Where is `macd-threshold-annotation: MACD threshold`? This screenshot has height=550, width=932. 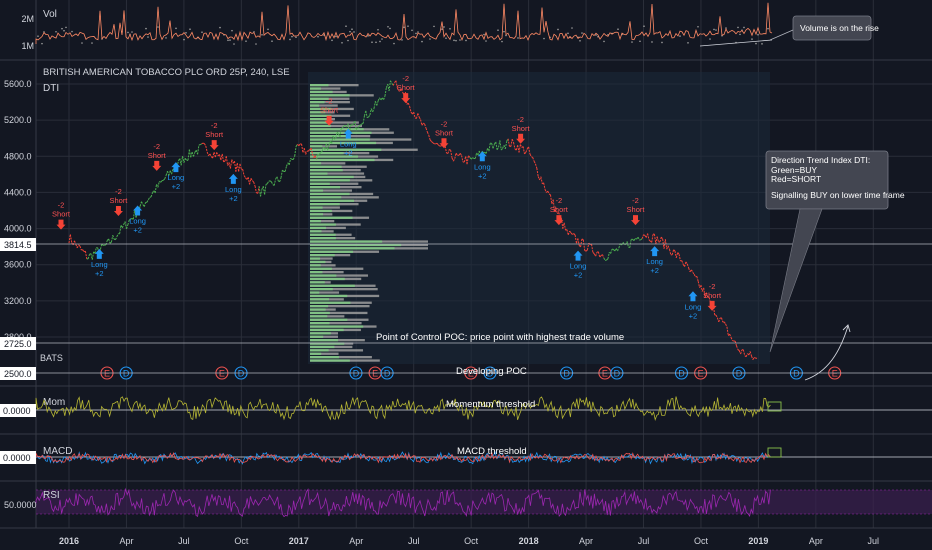 macd-threshold-annotation: MACD threshold is located at coordinates (492, 451).